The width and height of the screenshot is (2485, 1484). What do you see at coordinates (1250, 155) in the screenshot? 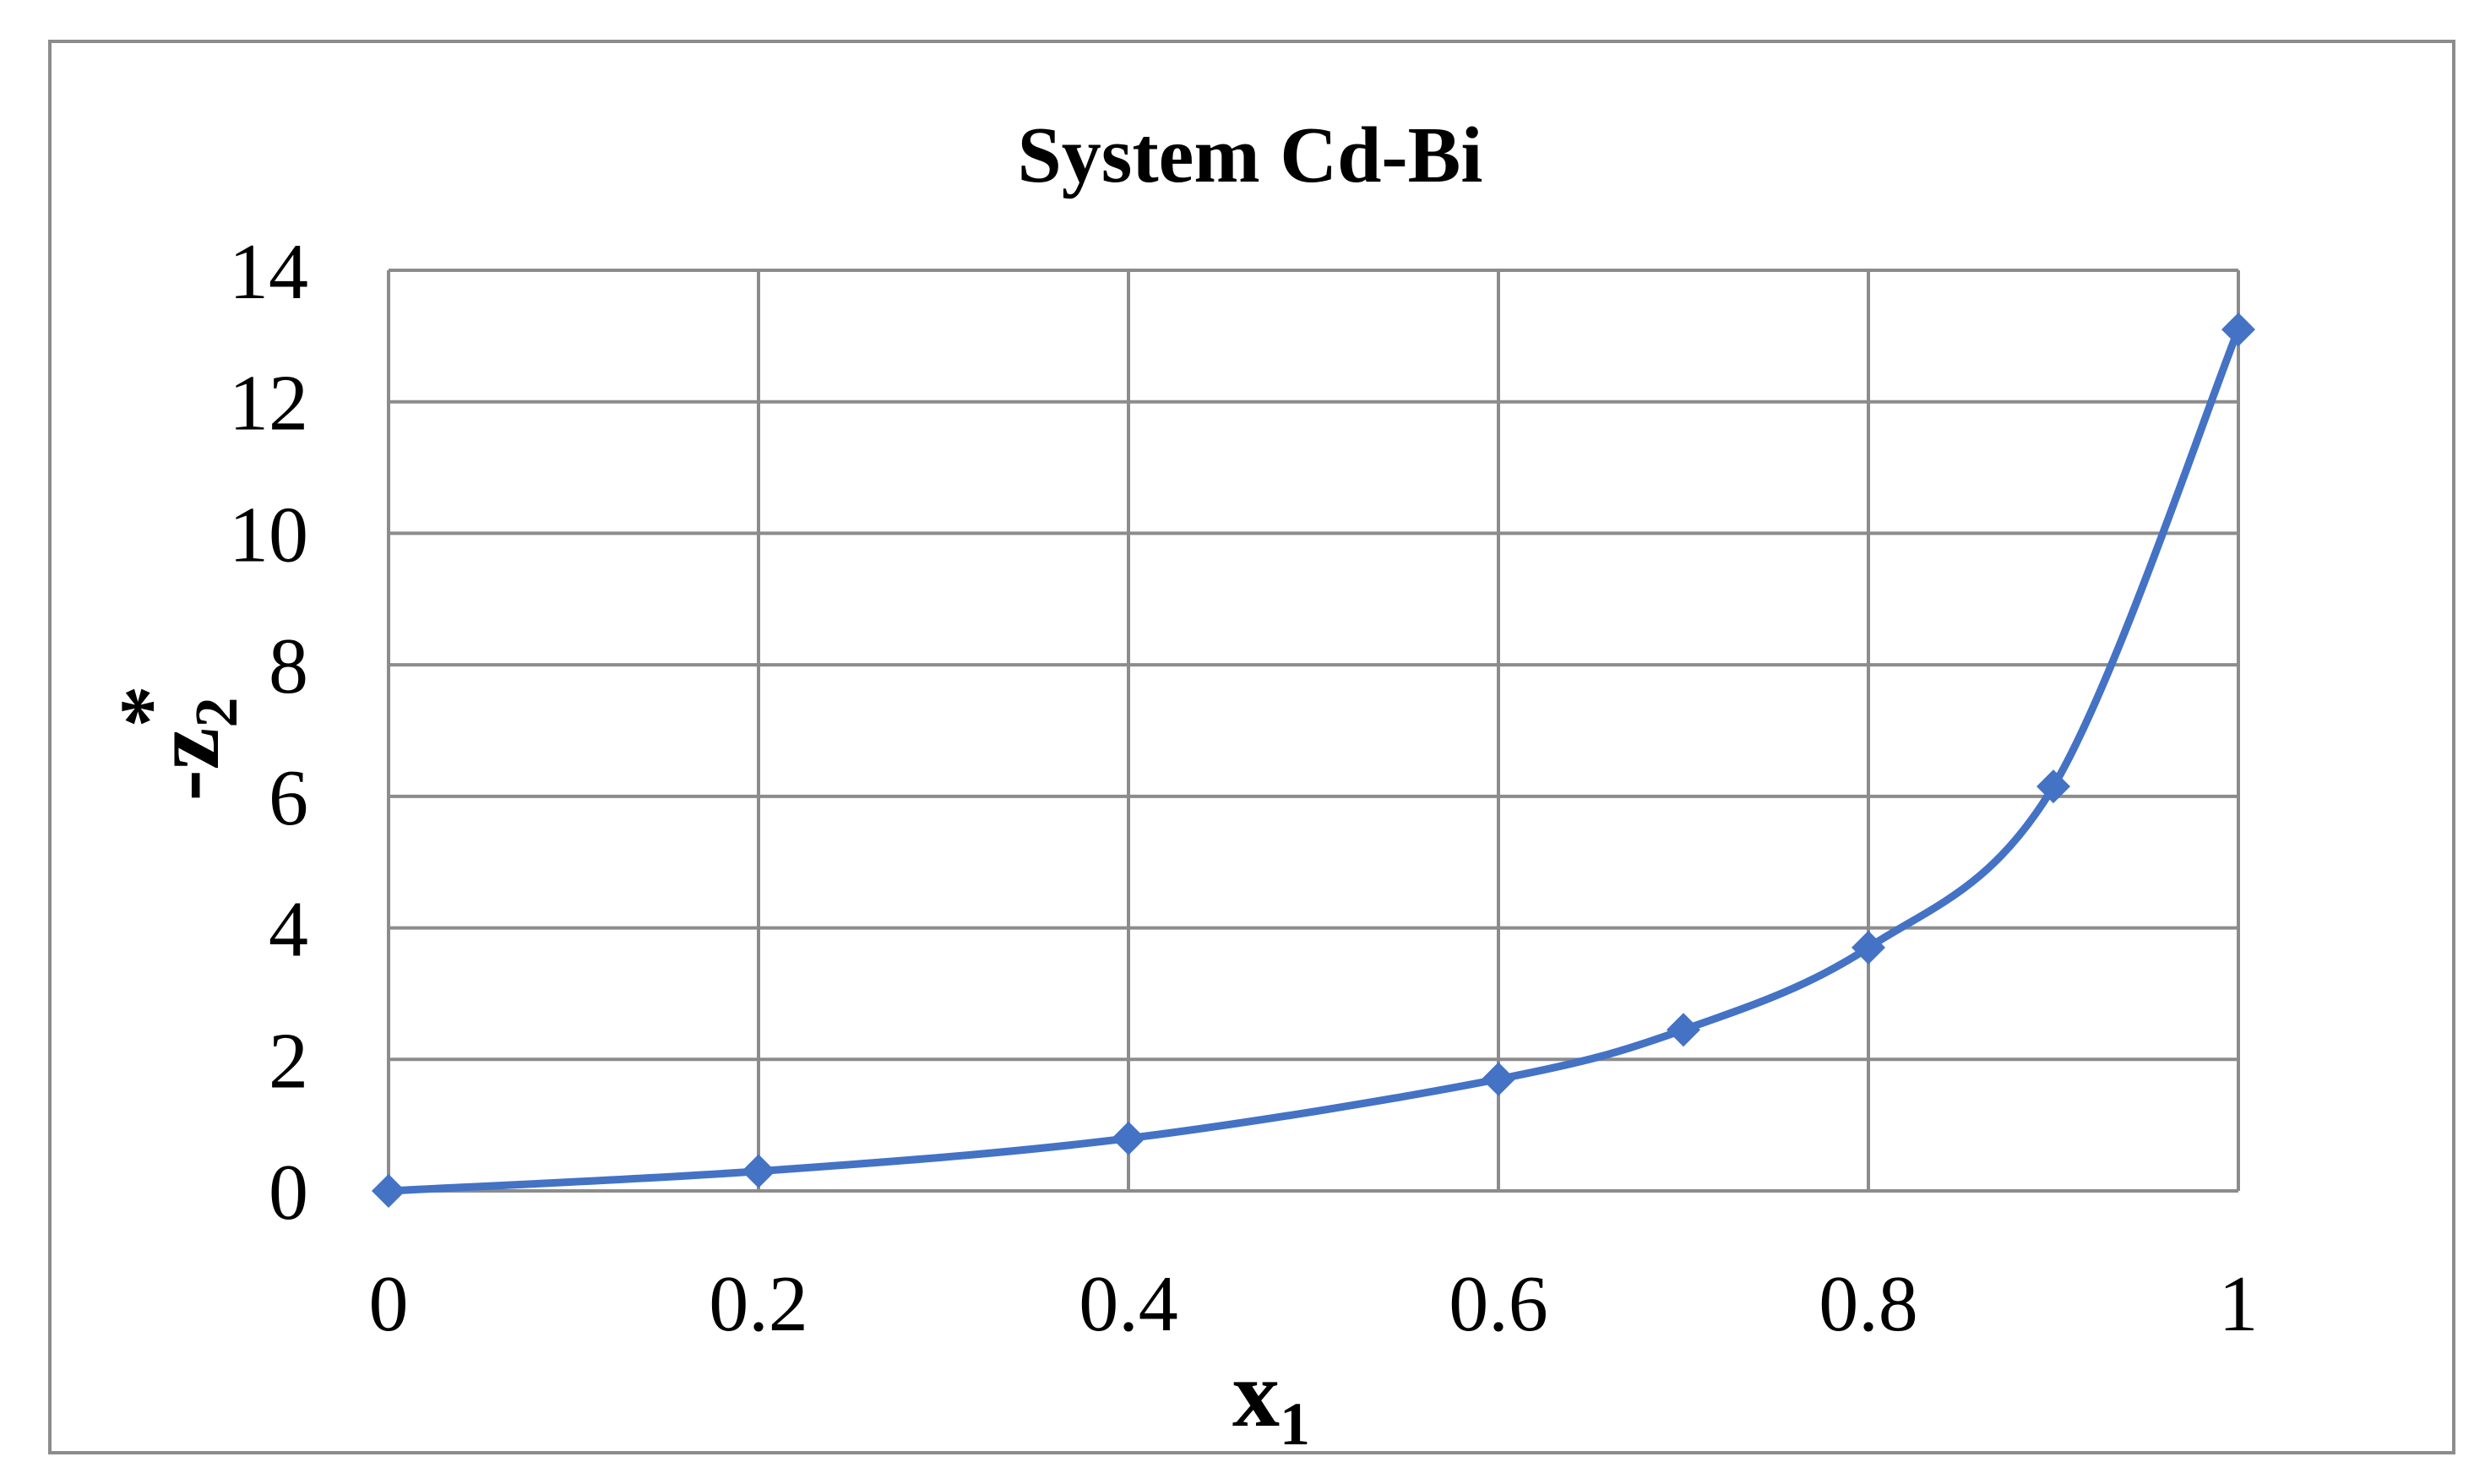
I see `chart-title: System Cd-Bi` at bounding box center [1250, 155].